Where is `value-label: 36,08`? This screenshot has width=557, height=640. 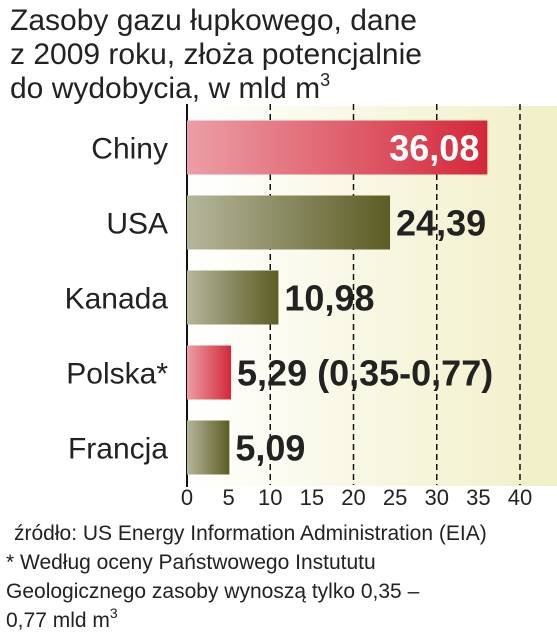
value-label: 36,08 is located at coordinates (434, 148).